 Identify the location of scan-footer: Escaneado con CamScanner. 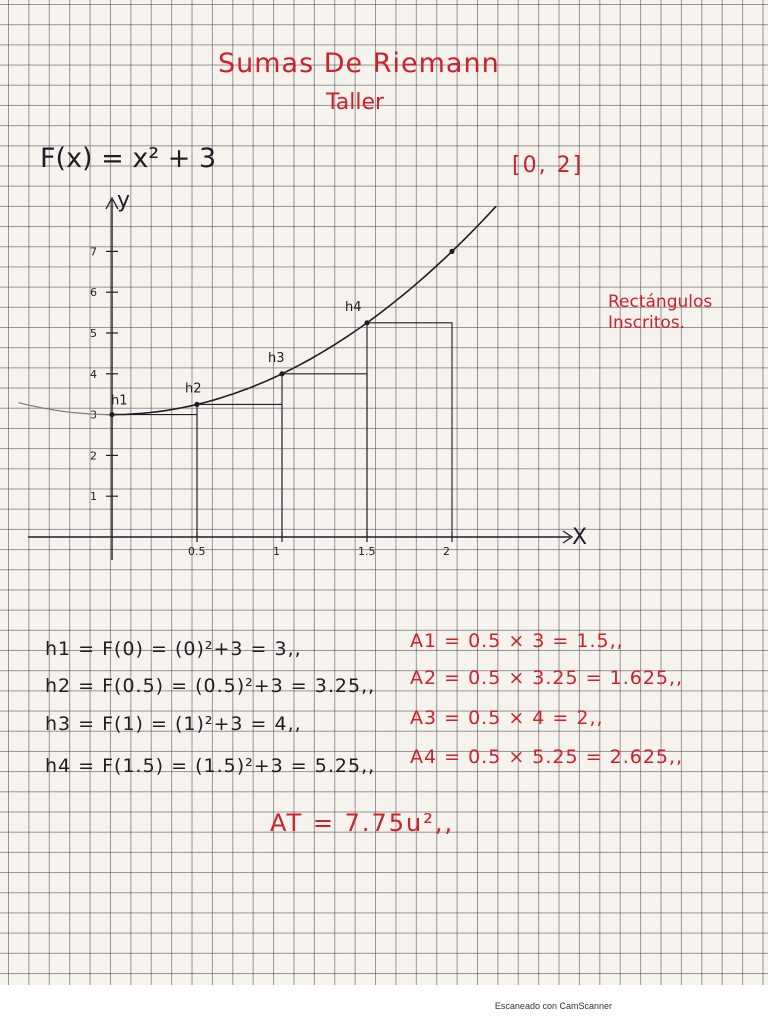
(384, 1004).